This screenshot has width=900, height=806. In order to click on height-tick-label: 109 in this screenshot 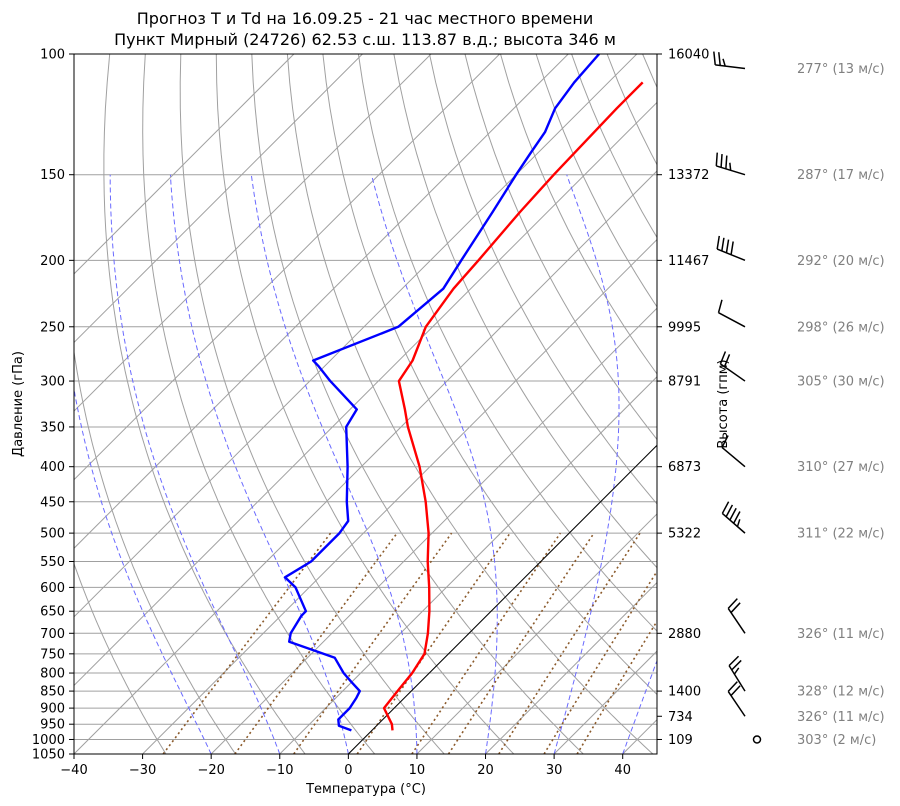, I will do `click(680, 740)`.